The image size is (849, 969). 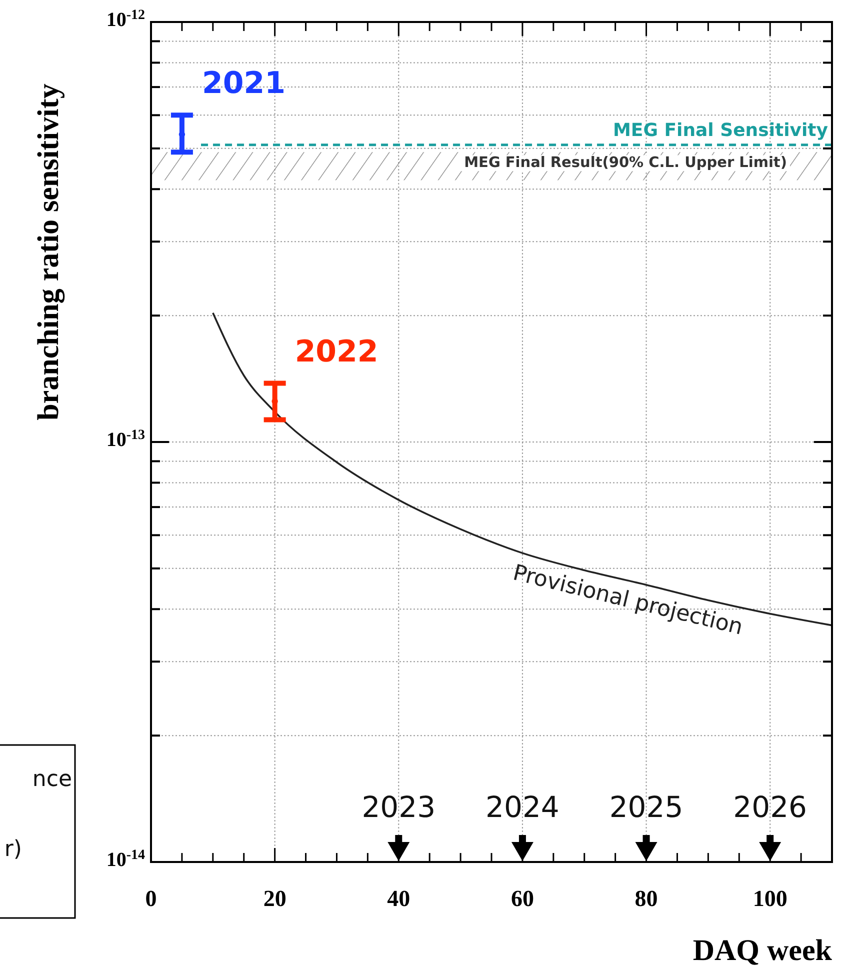 What do you see at coordinates (48, 252) in the screenshot?
I see `y-axis-title: branching ratio sensitivity` at bounding box center [48, 252].